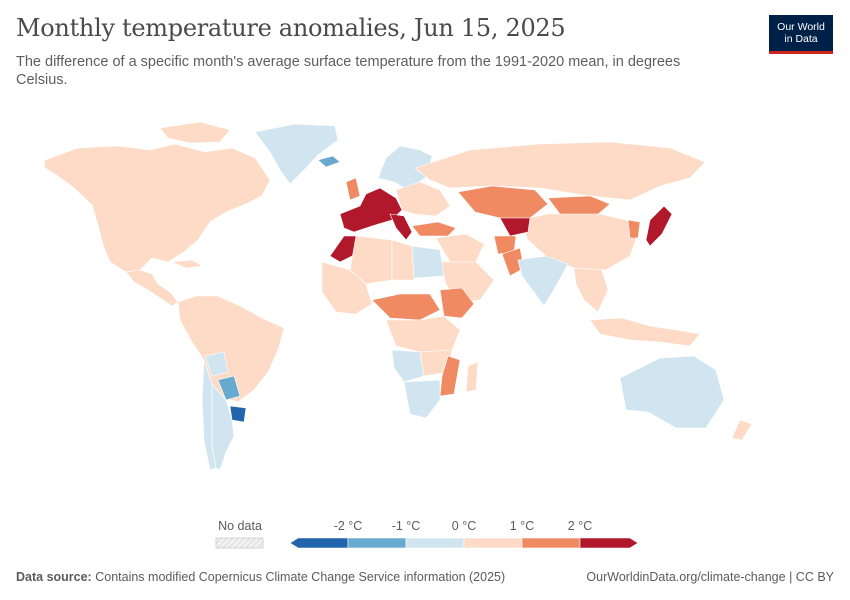 The width and height of the screenshot is (850, 600). I want to click on region-central-america: Central America, so click(152, 288).